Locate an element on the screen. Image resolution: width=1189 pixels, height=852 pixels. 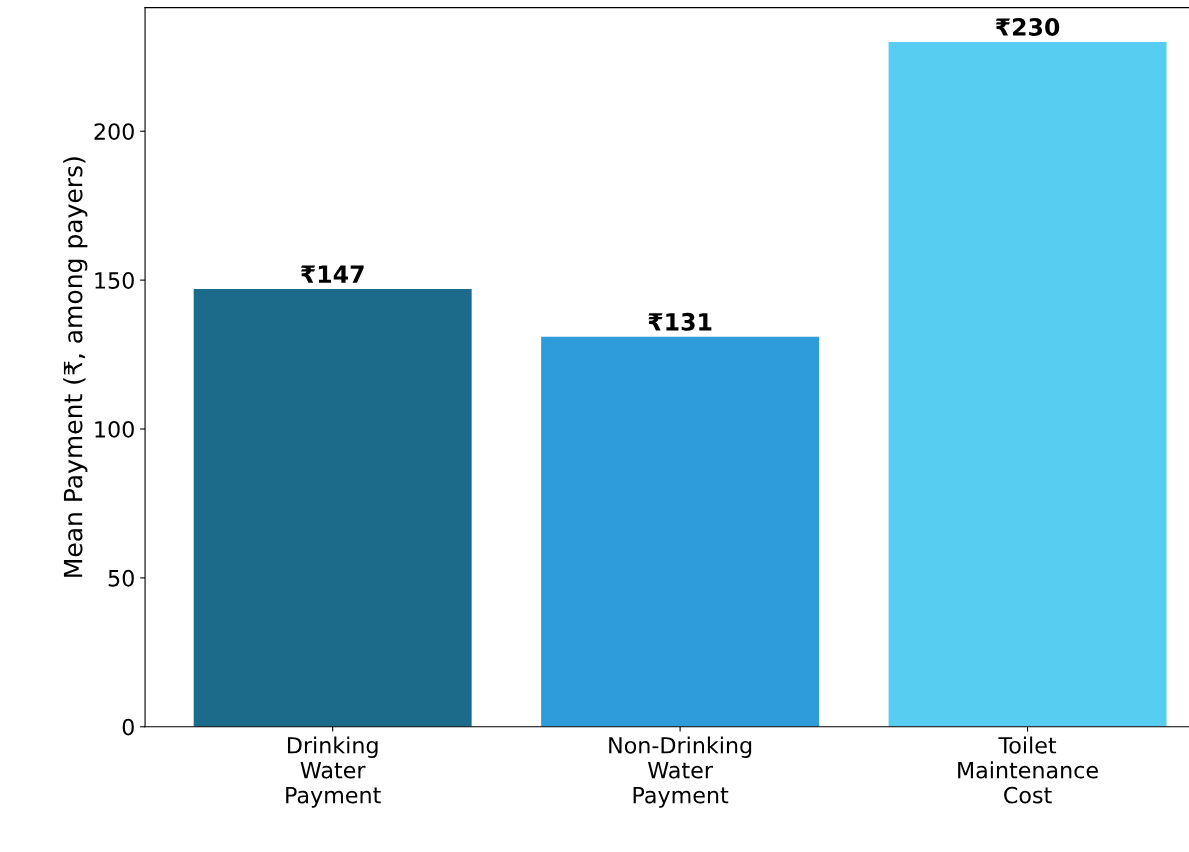
data-label: ₹147 is located at coordinates (332, 274).